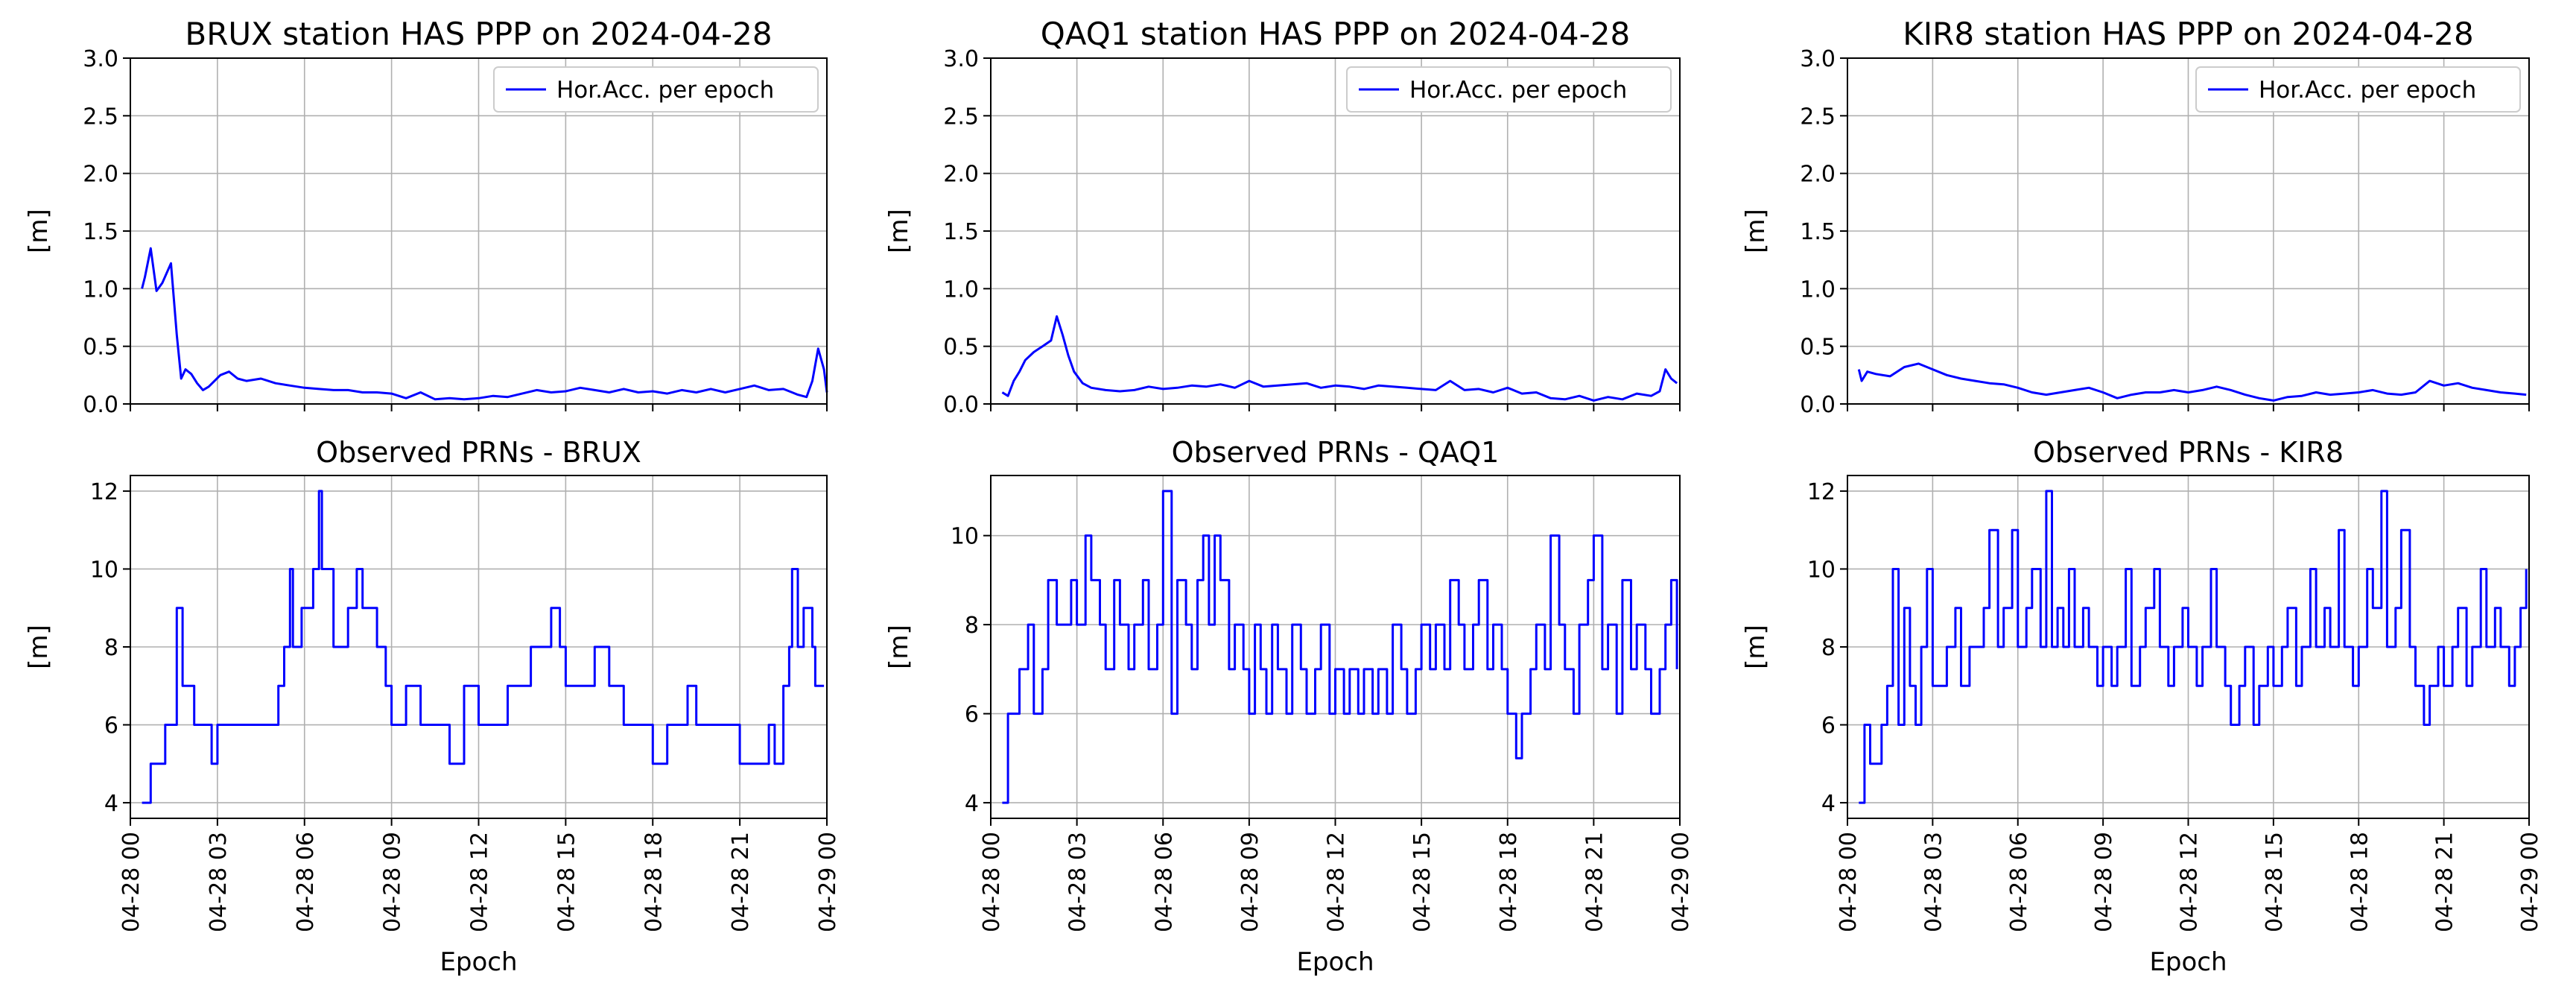 The width and height of the screenshot is (2576, 989). What do you see at coordinates (1340, 358) in the screenshot?
I see `series-line-qaq1-accuracy` at bounding box center [1340, 358].